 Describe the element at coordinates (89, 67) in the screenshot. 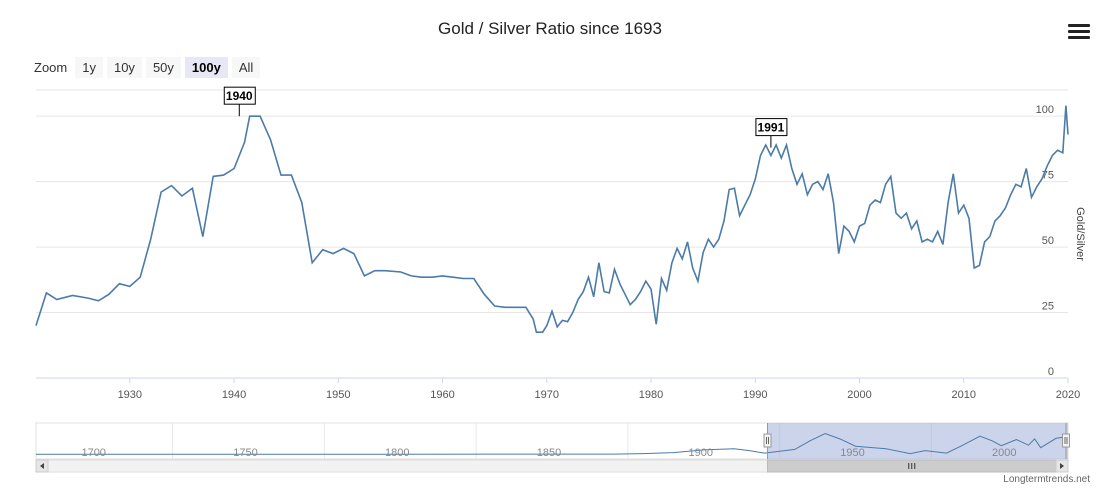

I see `zoom-1y-button: 1y` at that location.